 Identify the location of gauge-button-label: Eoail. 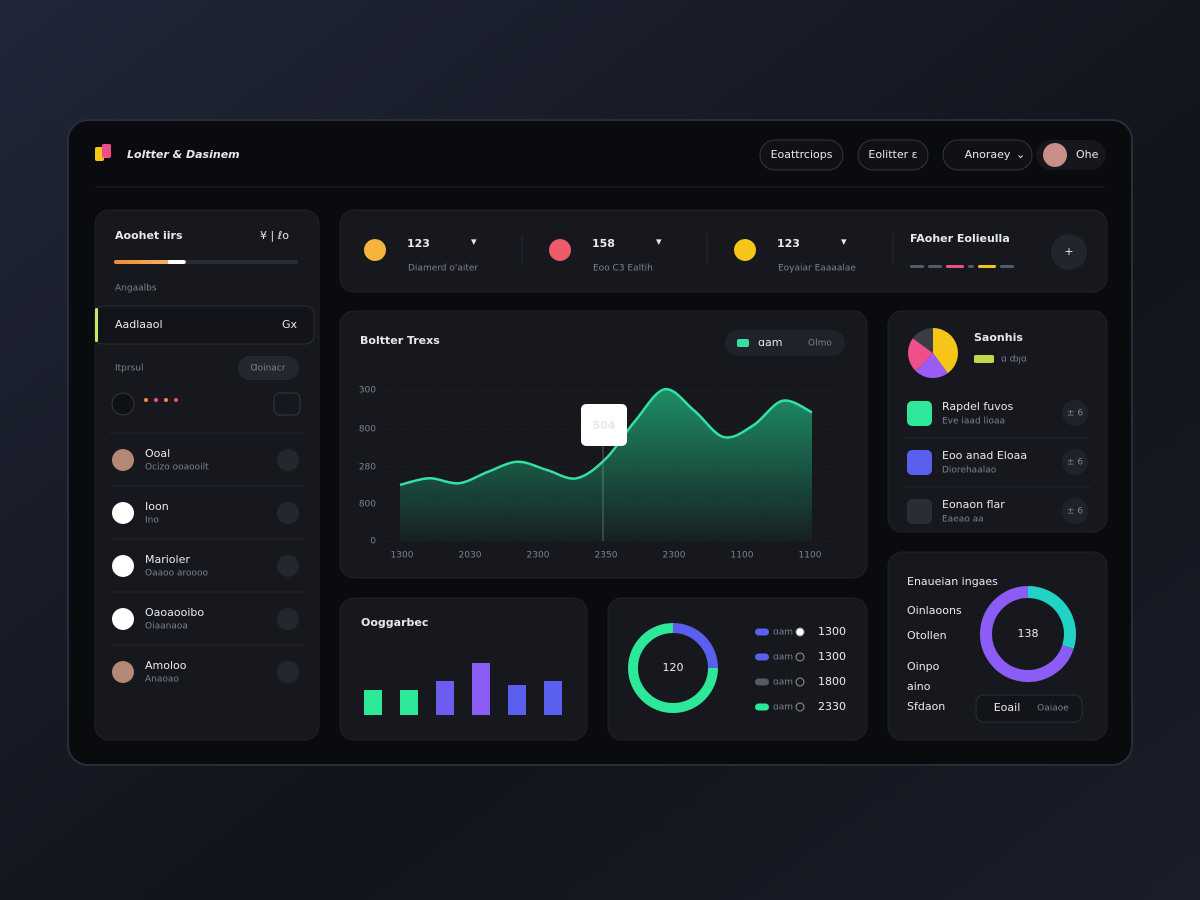
(1007, 707).